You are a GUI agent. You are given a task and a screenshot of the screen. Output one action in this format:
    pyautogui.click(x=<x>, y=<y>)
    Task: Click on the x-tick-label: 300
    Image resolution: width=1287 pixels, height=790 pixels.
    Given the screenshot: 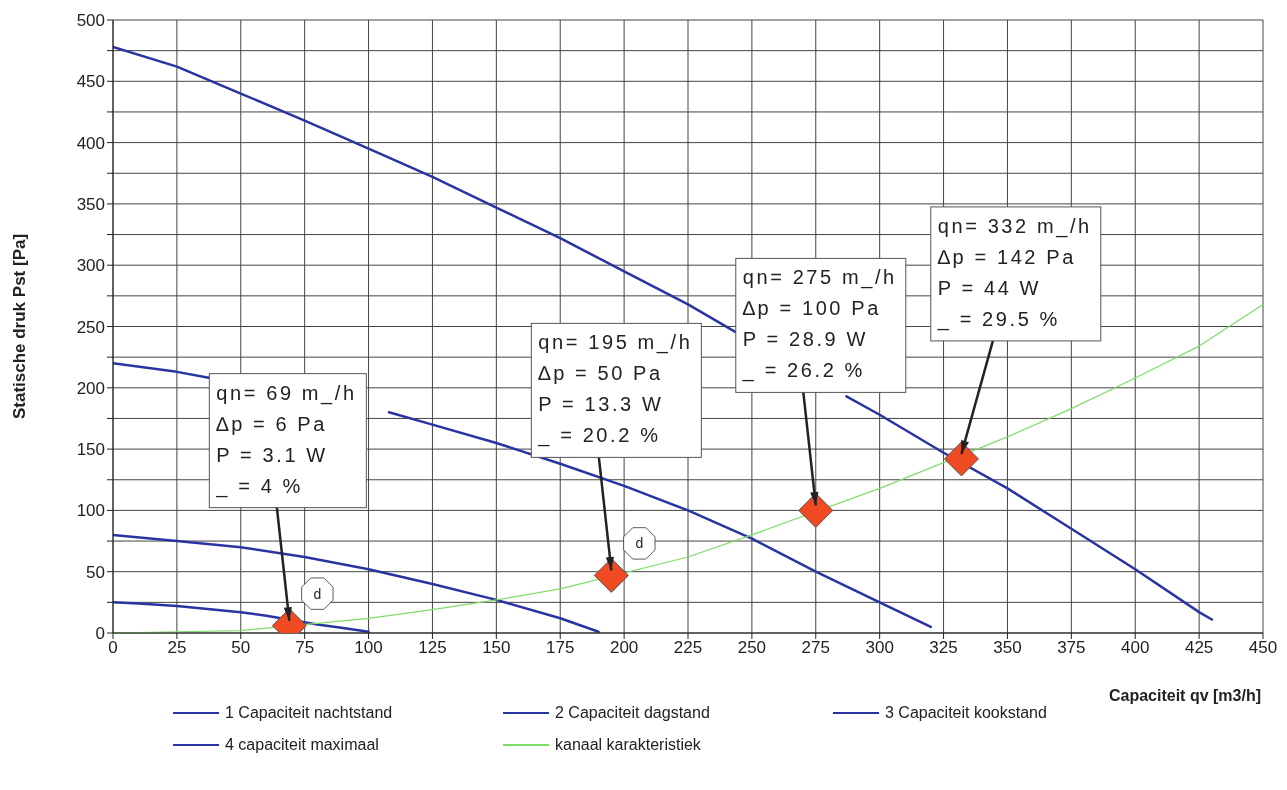 What is the action you would take?
    pyautogui.click(x=879, y=648)
    